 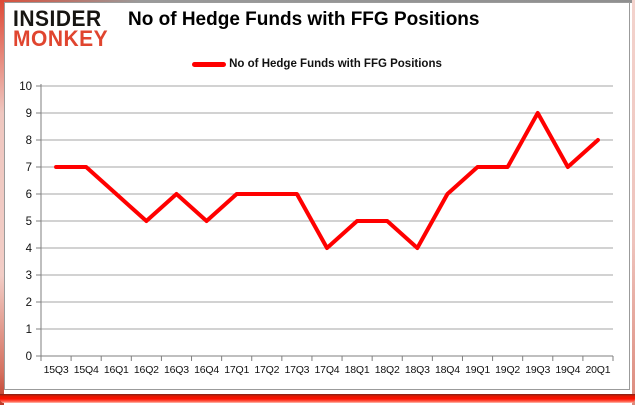 I want to click on insider-monkey-logo: INSIDER MONKEY, so click(x=61, y=29).